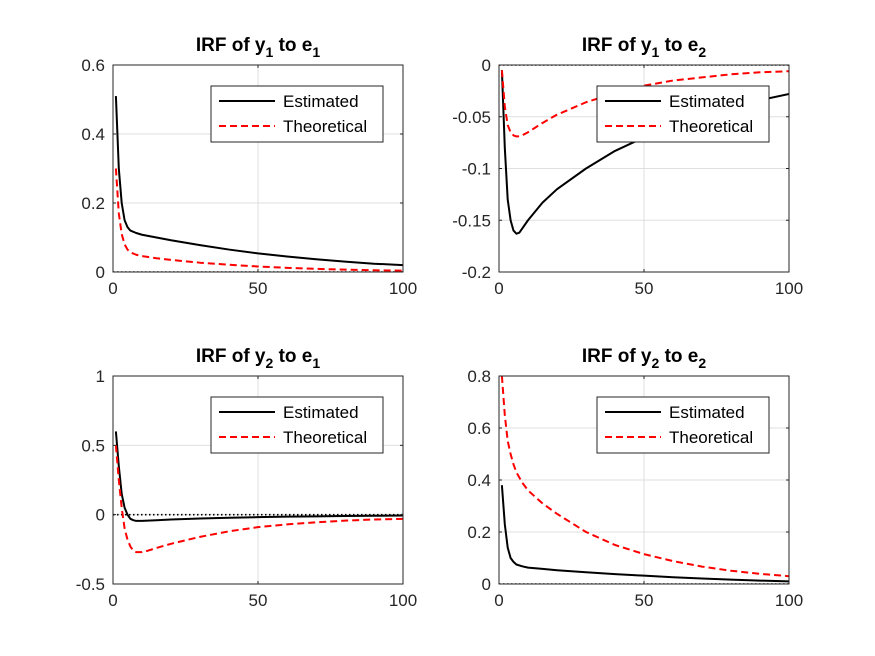 Image resolution: width=875 pixels, height=656 pixels. I want to click on y-tick-label: 0.8, so click(479, 376).